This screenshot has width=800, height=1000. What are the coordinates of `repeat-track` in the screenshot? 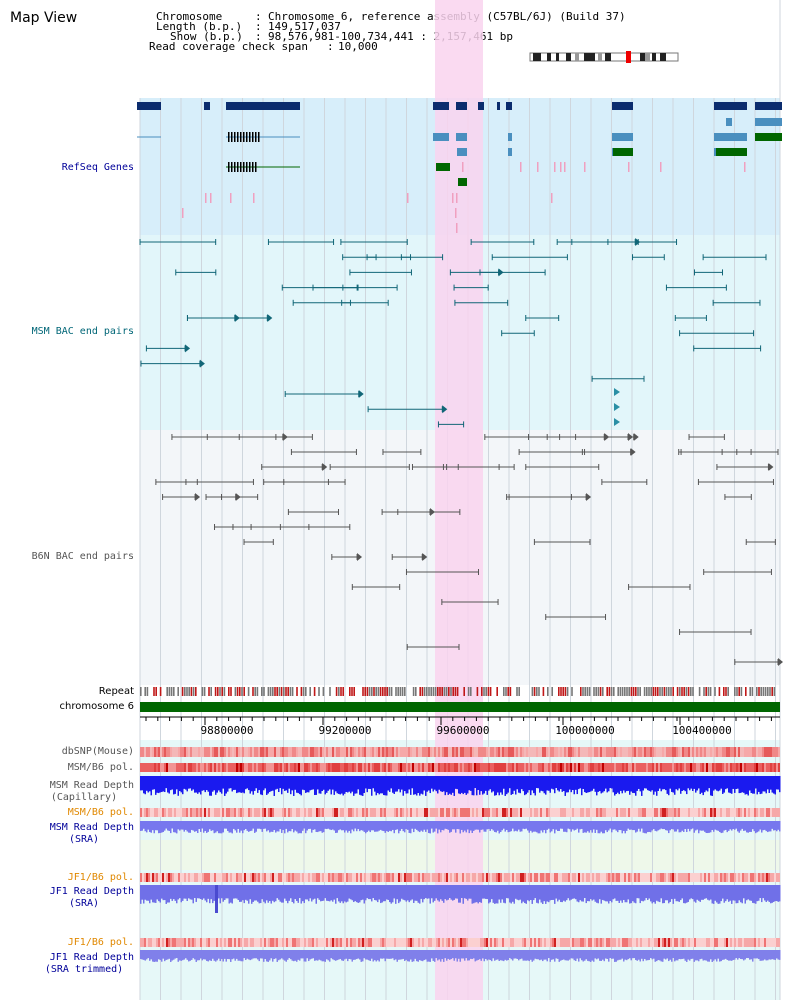 It's located at (460, 699).